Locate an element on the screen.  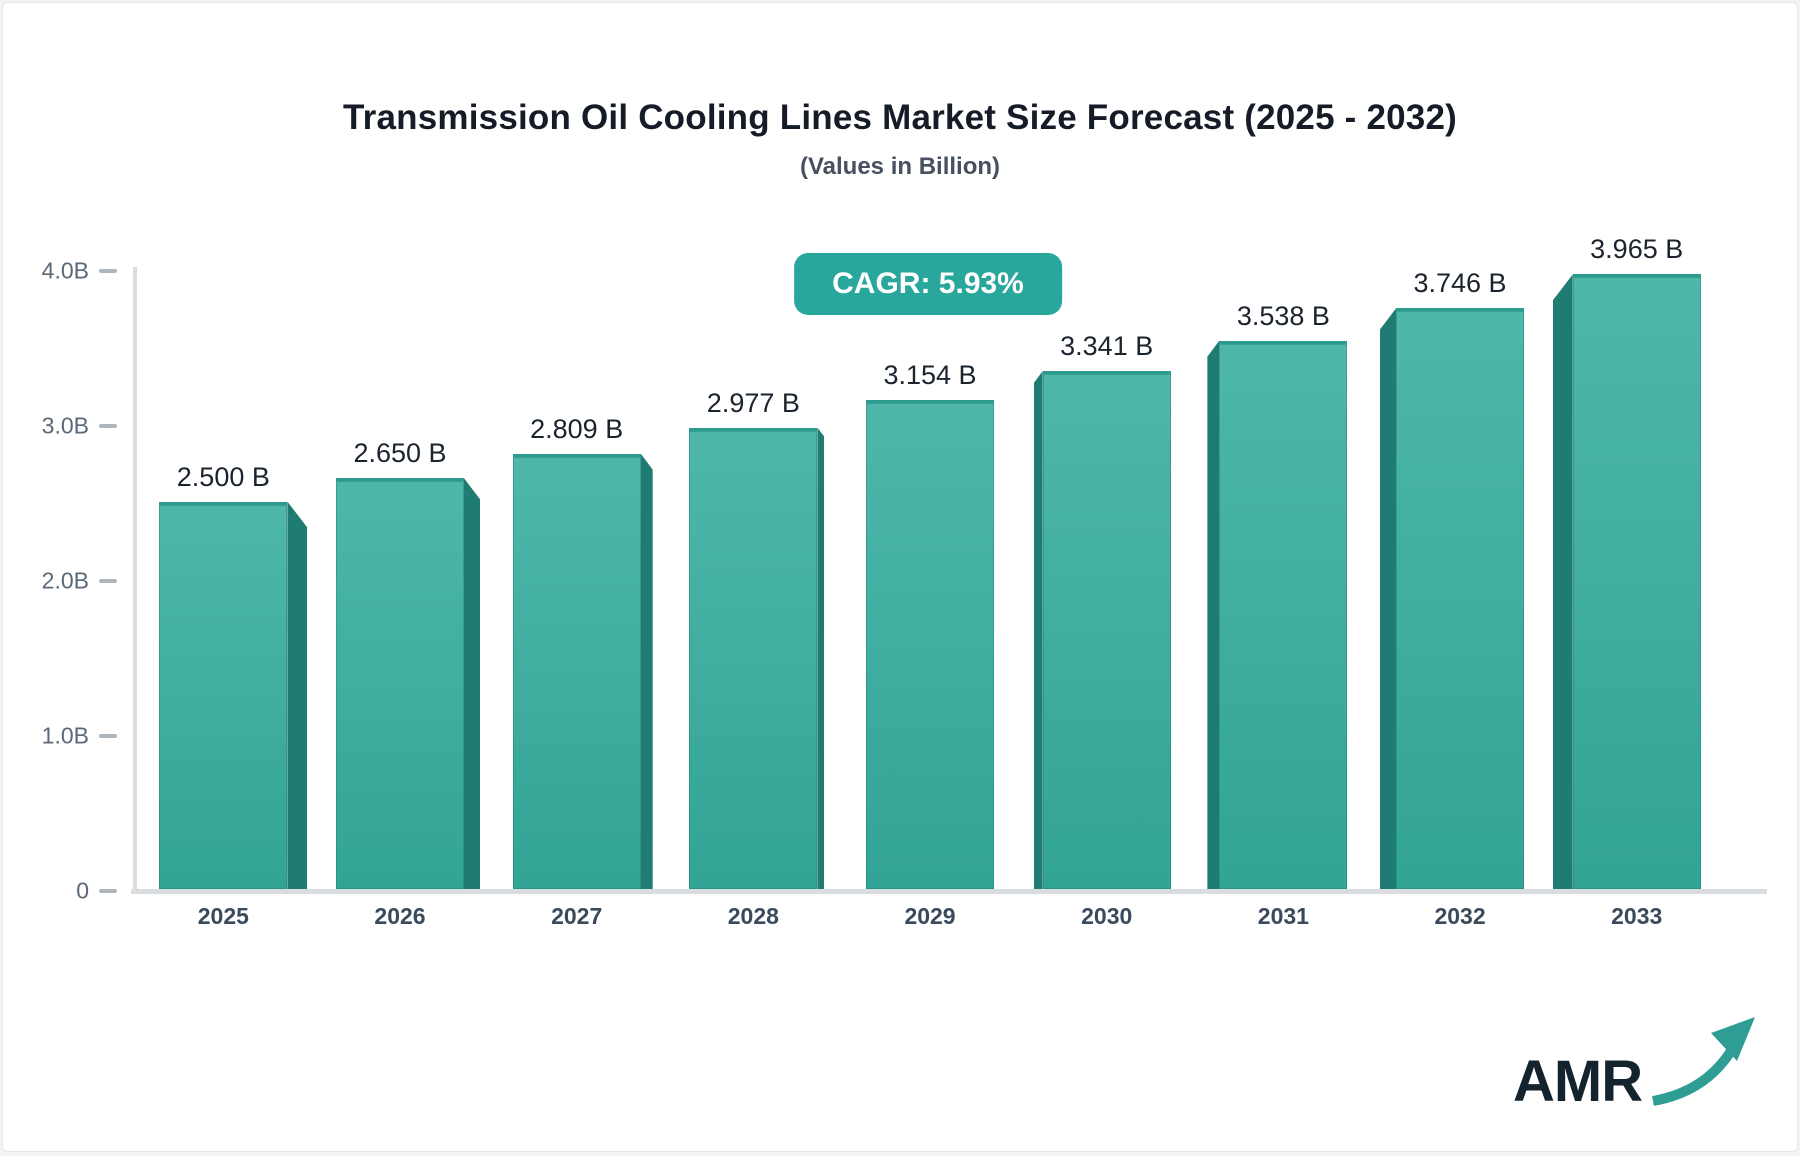
chart-subtitle: (Values in Billion) is located at coordinates (900, 166).